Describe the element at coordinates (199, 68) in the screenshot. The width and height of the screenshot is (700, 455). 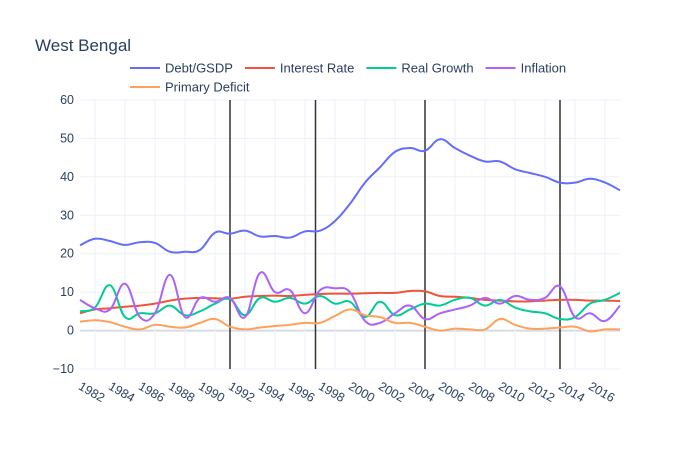
I see `legend-label: Debt/GSDP` at that location.